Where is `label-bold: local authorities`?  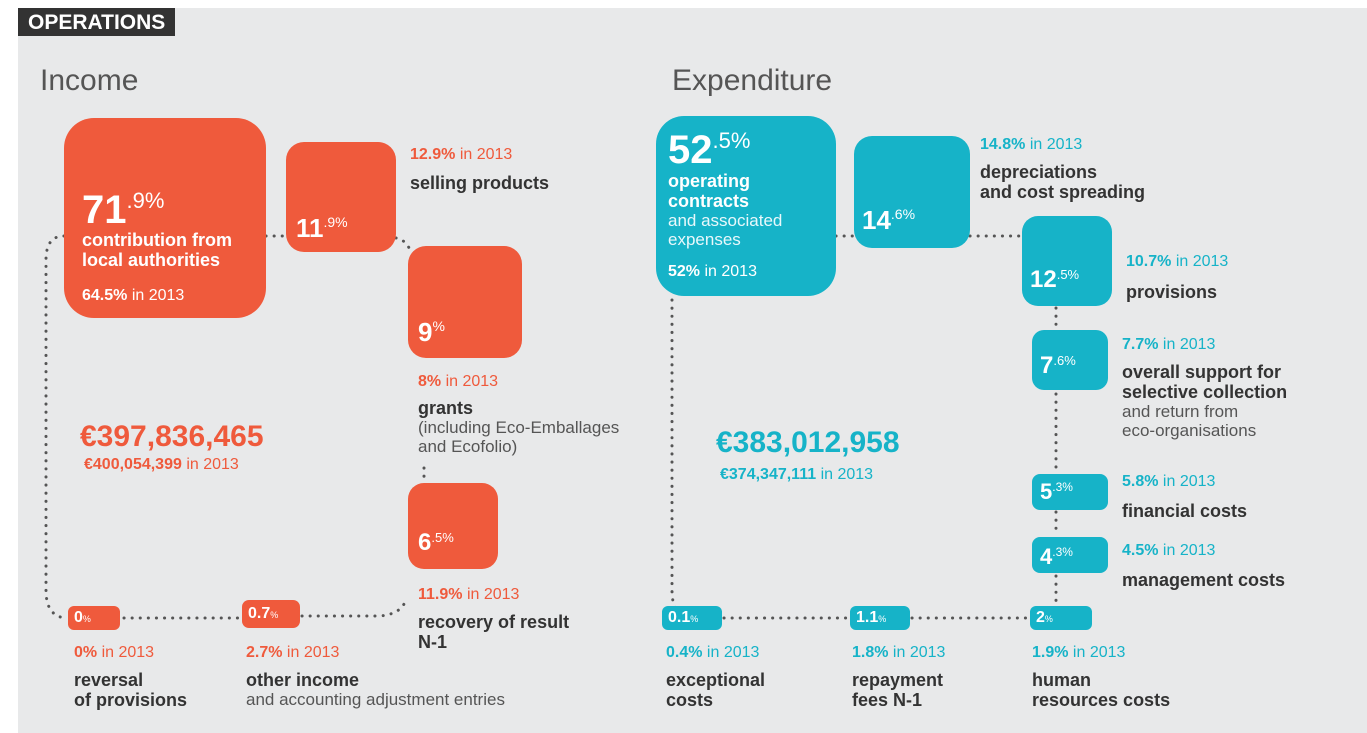 label-bold: local authorities is located at coordinates (151, 260).